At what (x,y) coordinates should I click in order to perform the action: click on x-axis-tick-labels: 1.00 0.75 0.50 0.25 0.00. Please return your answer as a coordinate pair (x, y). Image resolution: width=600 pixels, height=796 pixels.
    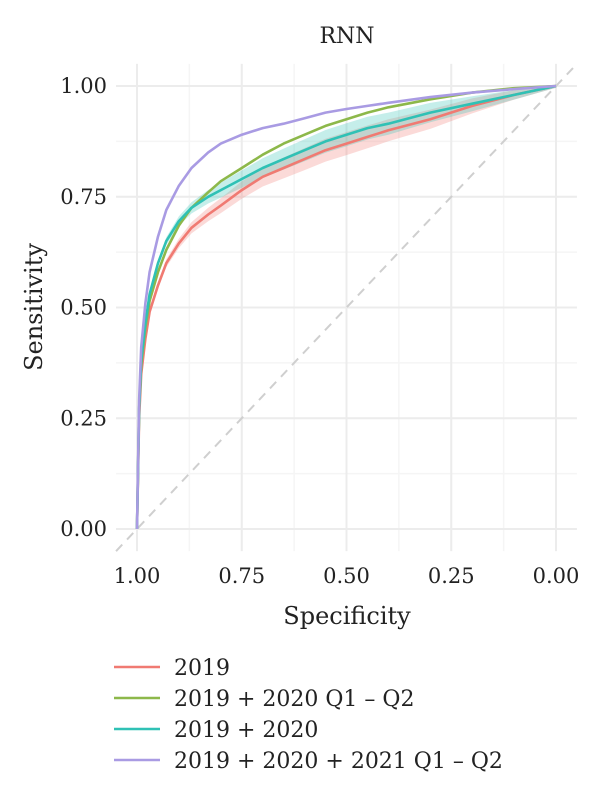
    Looking at the image, I should click on (347, 576).